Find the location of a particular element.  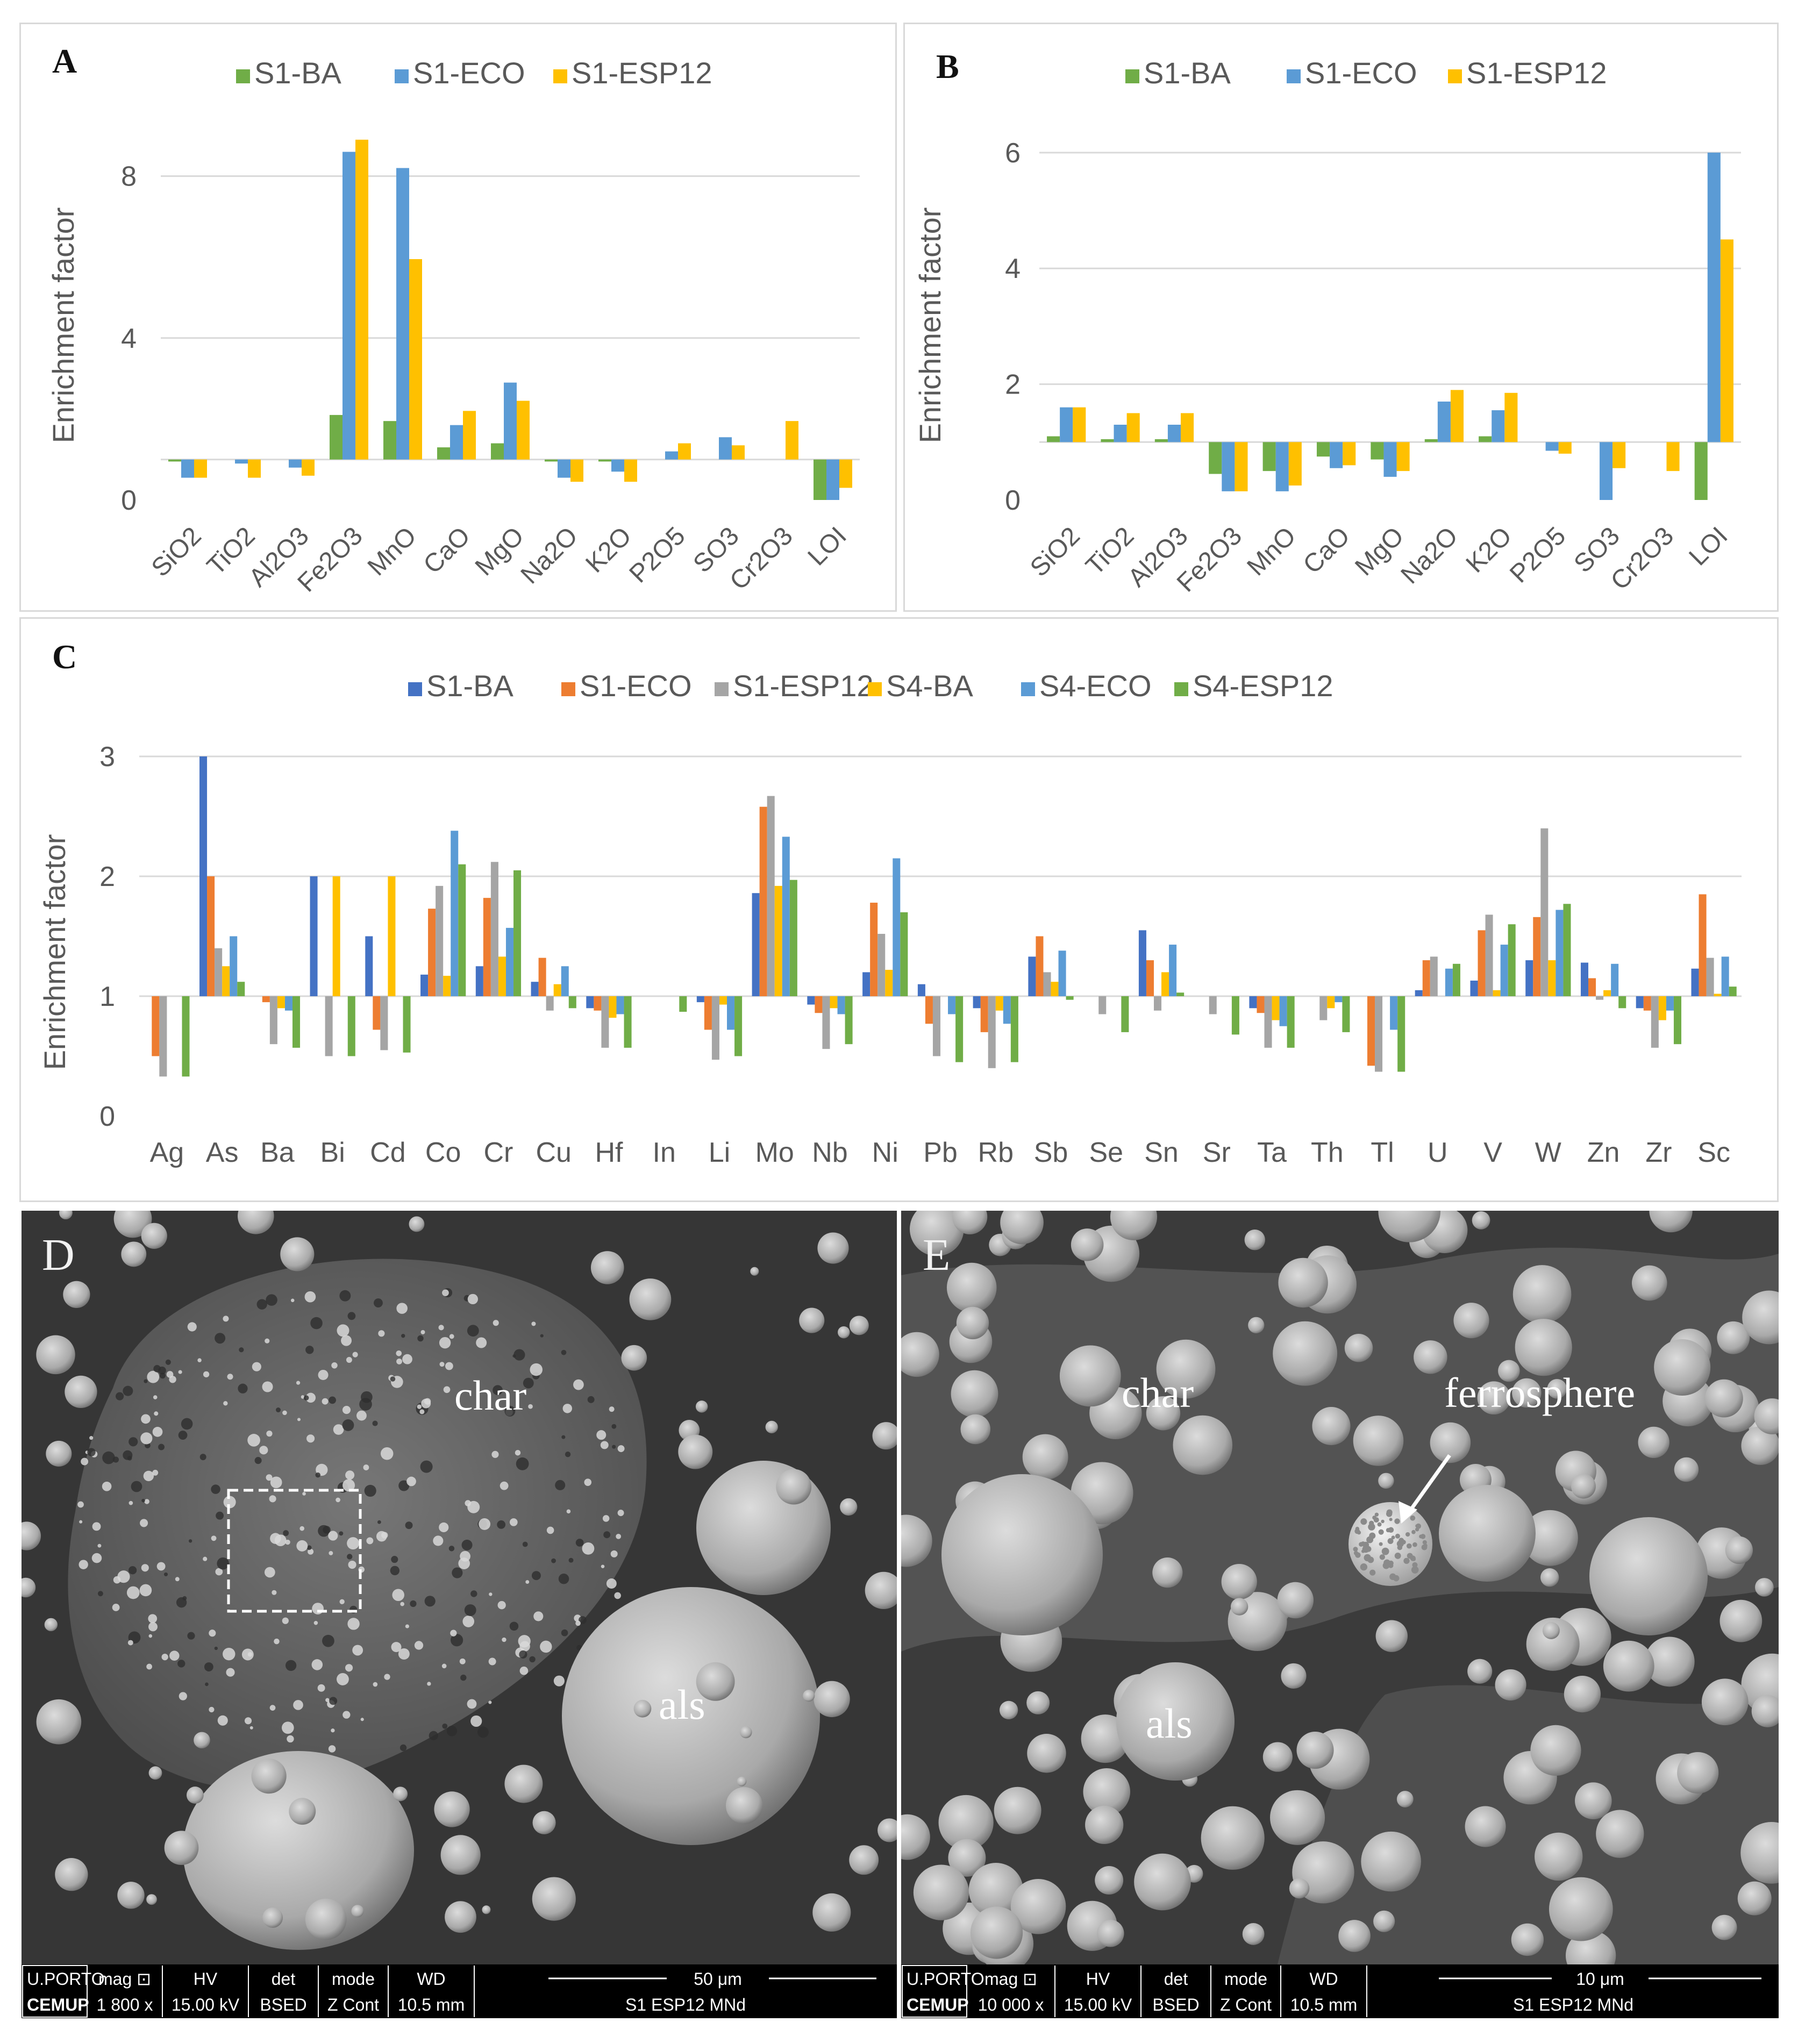

x-tick-label: Li is located at coordinates (719, 1152).